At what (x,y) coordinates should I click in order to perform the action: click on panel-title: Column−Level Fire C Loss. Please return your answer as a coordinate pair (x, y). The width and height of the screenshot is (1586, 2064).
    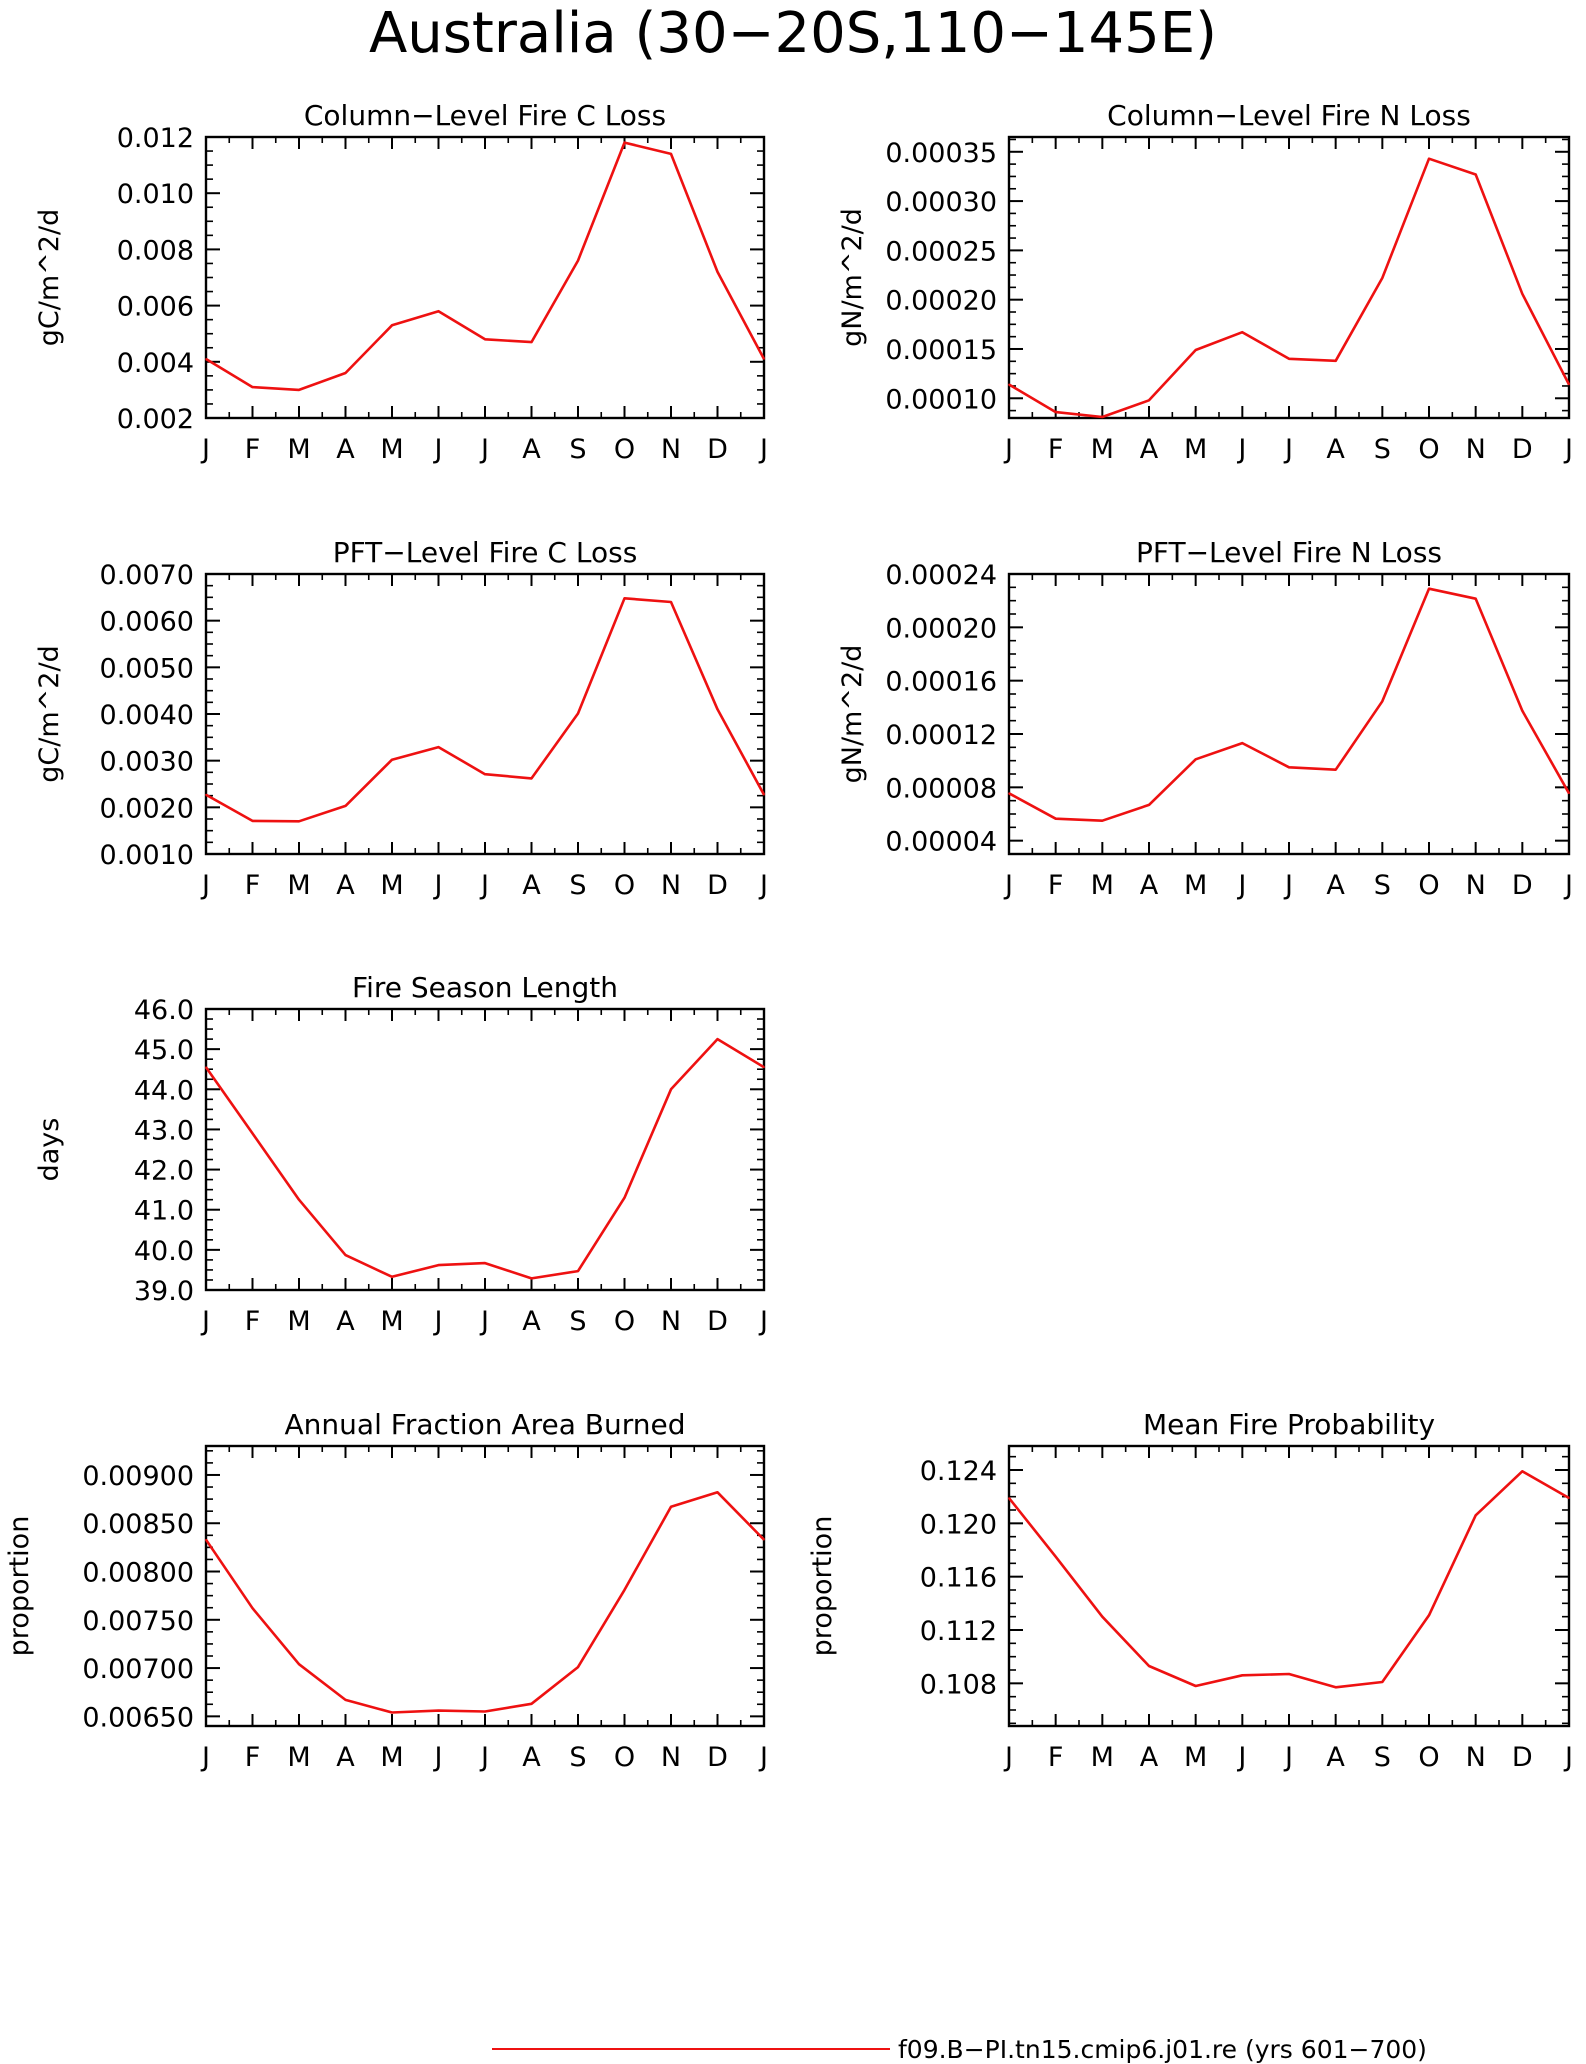
    Looking at the image, I should click on (485, 115).